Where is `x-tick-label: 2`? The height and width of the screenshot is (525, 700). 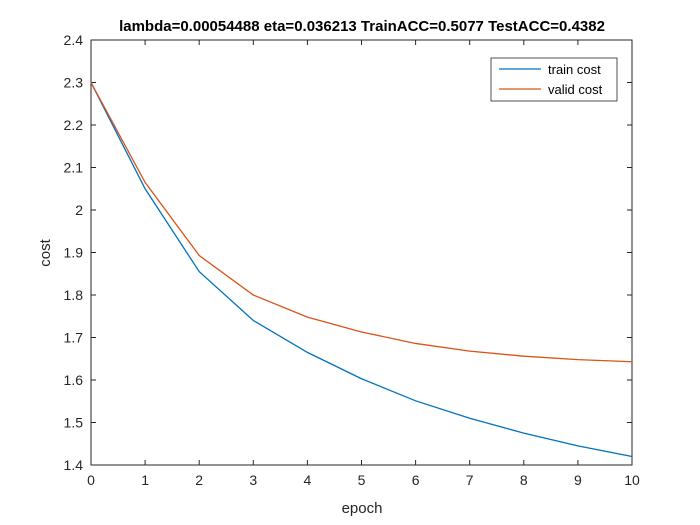 x-tick-label: 2 is located at coordinates (199, 480).